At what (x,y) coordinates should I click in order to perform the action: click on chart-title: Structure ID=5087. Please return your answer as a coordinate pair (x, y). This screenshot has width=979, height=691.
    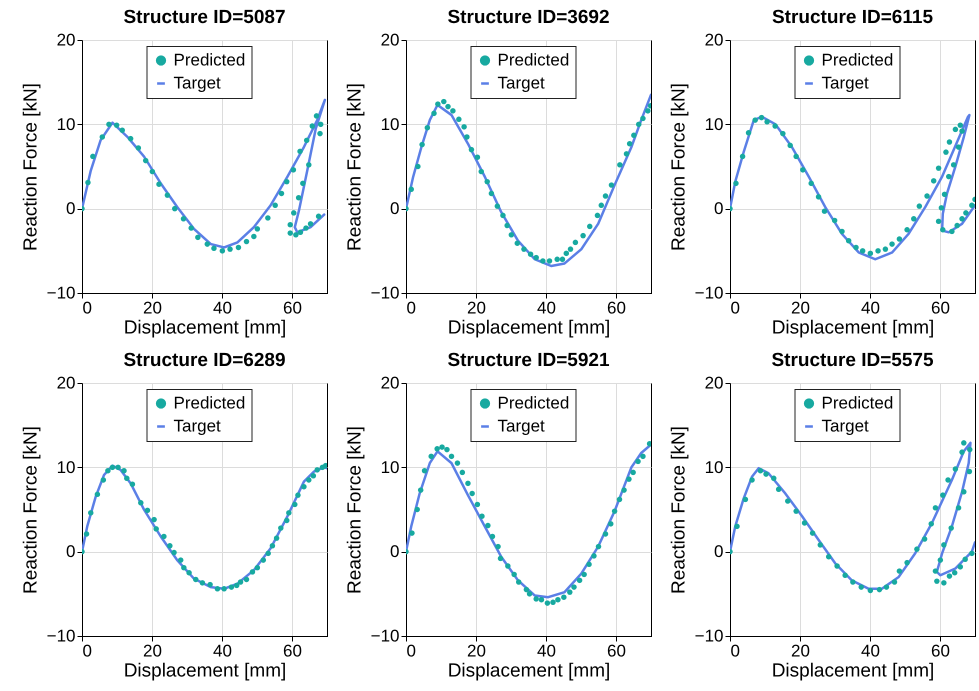
    Looking at the image, I should click on (204, 17).